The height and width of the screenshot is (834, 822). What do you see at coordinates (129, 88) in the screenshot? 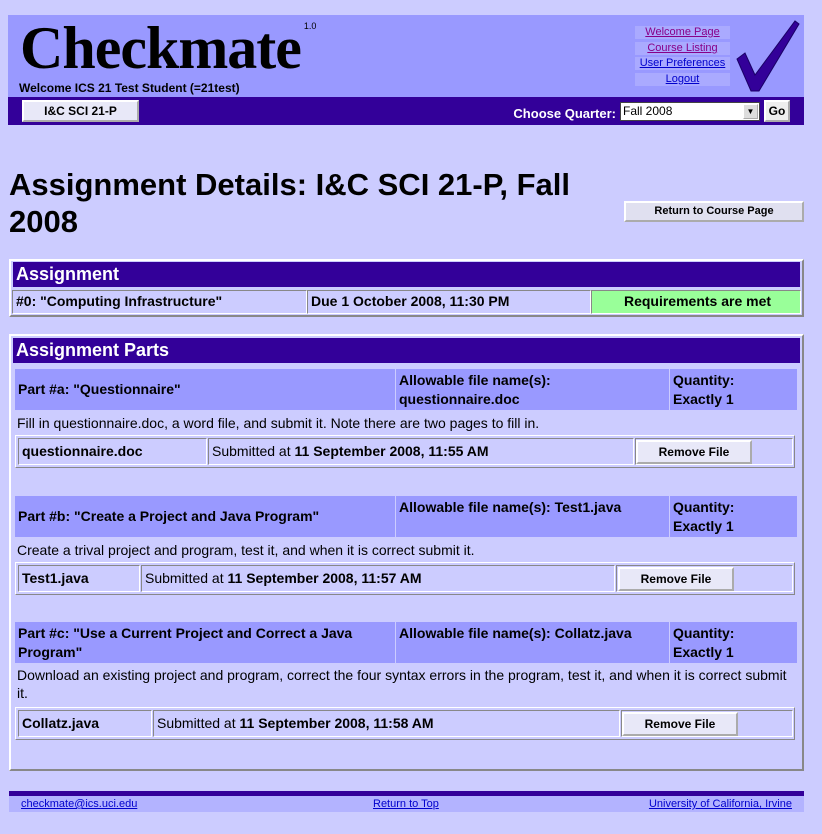
I see `welcome-text: Welcome ICS 21 Test Student (=21test)` at bounding box center [129, 88].